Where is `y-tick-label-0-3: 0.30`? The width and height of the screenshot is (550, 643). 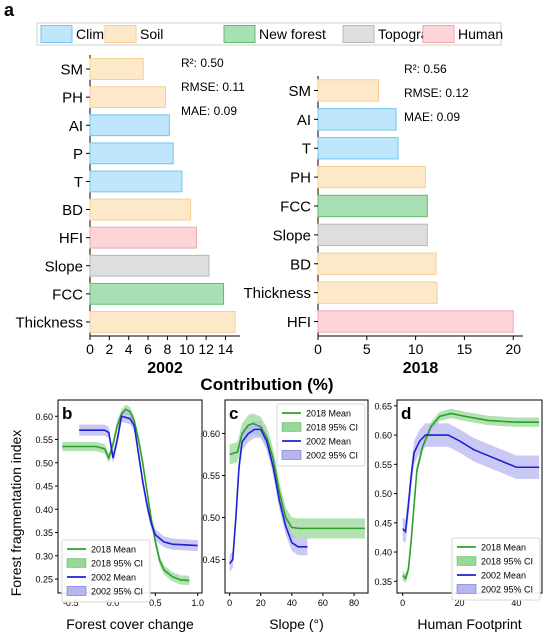 y-tick-label-0-3: 0.30 is located at coordinates (44, 556).